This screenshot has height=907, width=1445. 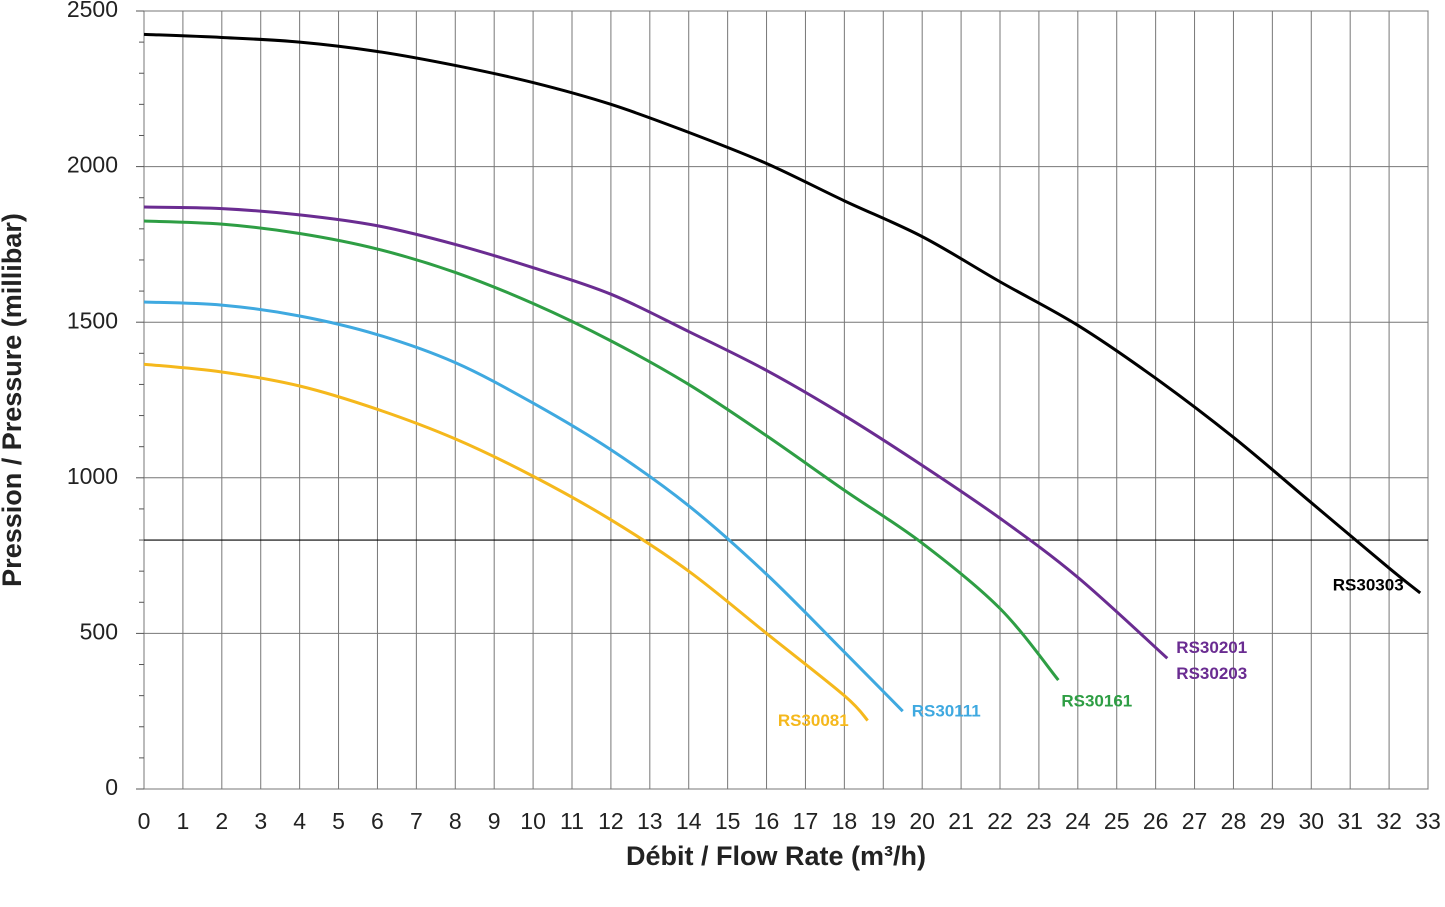 What do you see at coordinates (776, 856) in the screenshot?
I see `x-axis-title: Débit / Flow Rate (m³/h)` at bounding box center [776, 856].